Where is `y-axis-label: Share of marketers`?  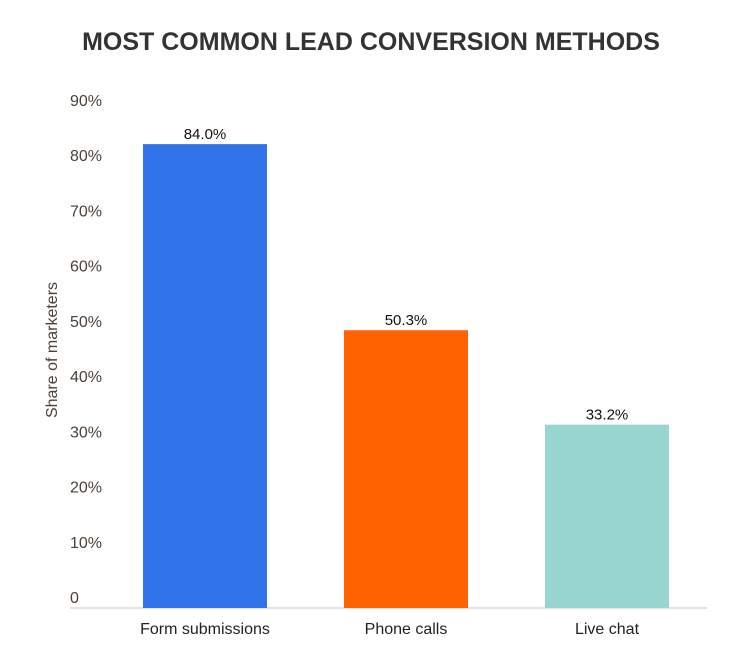
y-axis-label: Share of marketers is located at coordinates (52, 350).